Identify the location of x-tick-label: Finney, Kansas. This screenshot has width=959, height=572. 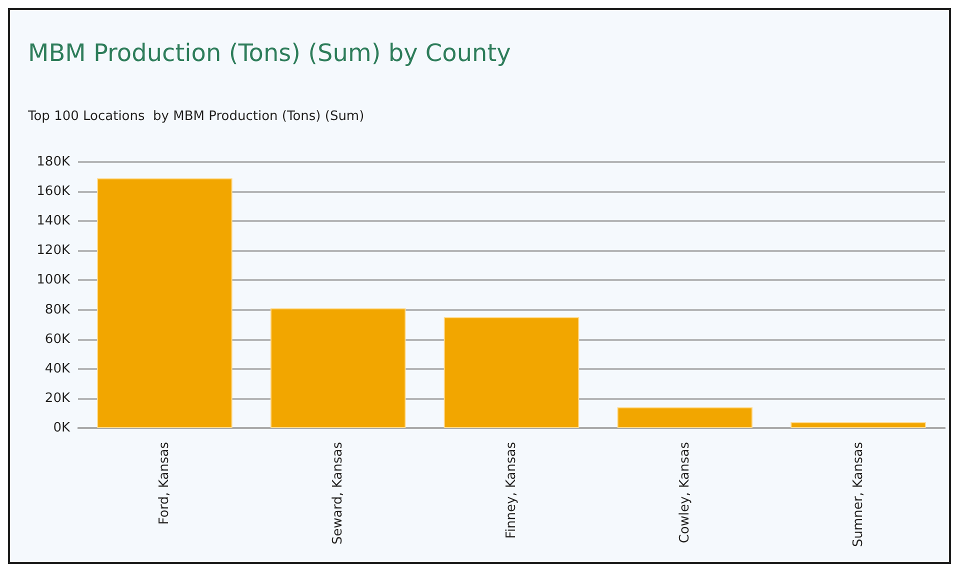
(511, 490).